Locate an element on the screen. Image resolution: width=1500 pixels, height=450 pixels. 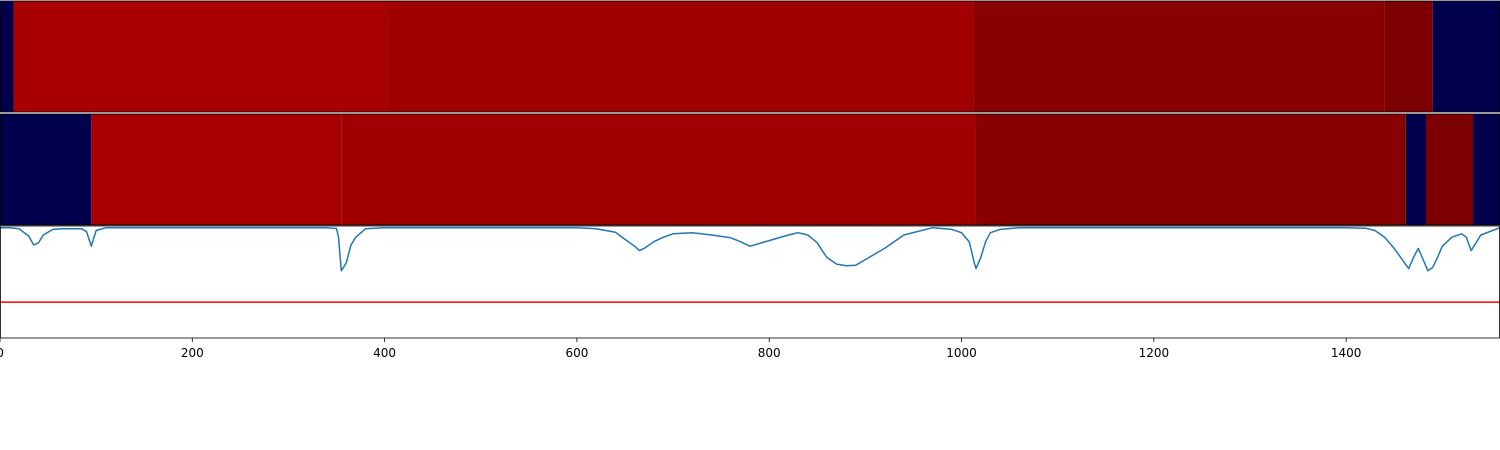
x-tick-label-0: 0 is located at coordinates (2, 353).